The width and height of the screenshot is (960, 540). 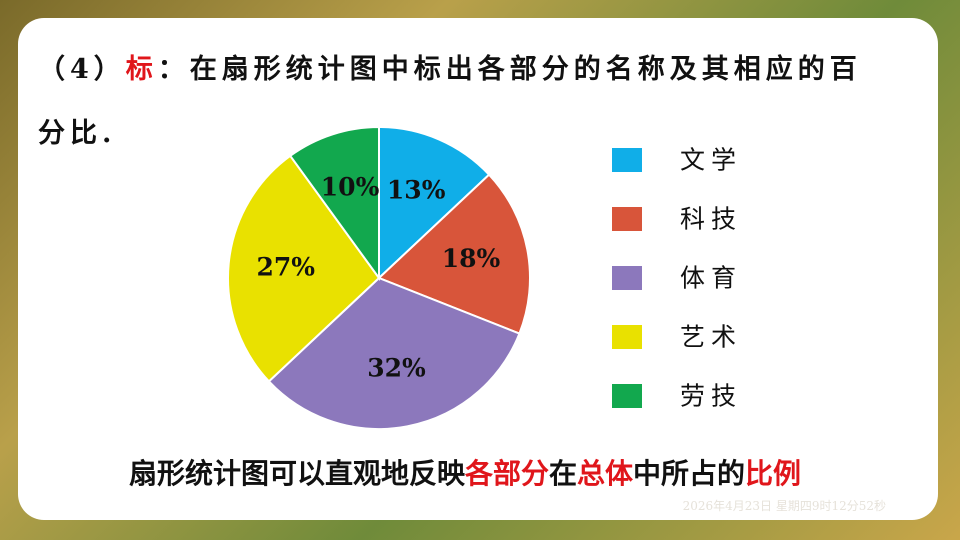 I want to click on conclusion-part: 比例, so click(x=773, y=473).